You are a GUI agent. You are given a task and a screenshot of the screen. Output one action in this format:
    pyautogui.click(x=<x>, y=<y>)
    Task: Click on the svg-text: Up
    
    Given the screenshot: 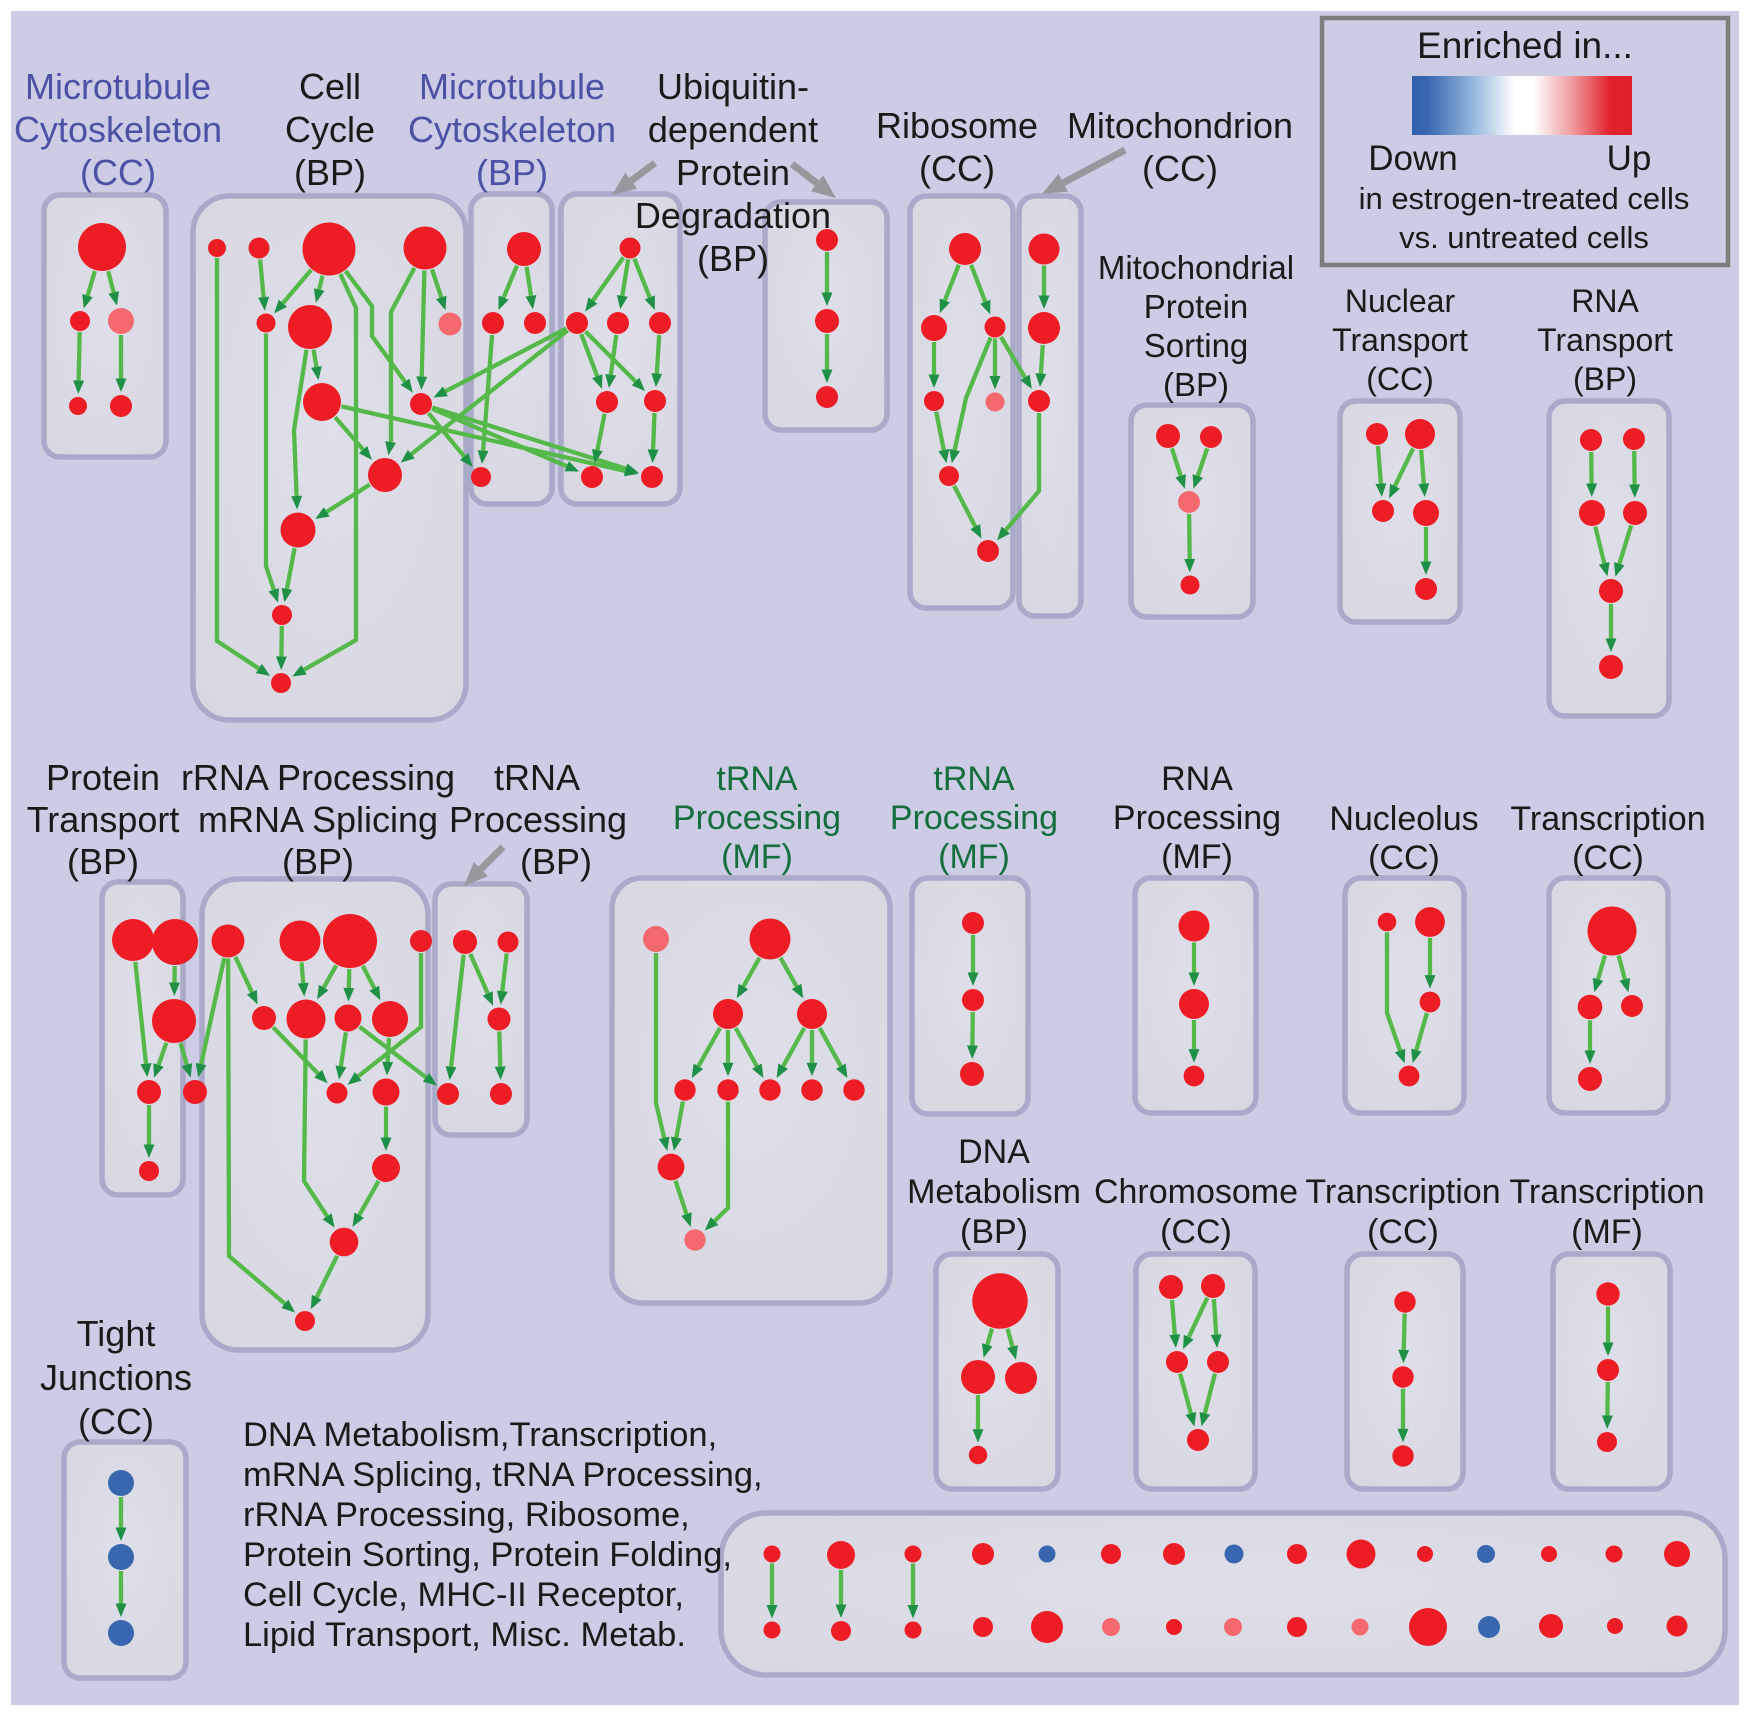 What is the action you would take?
    pyautogui.click(x=1629, y=158)
    